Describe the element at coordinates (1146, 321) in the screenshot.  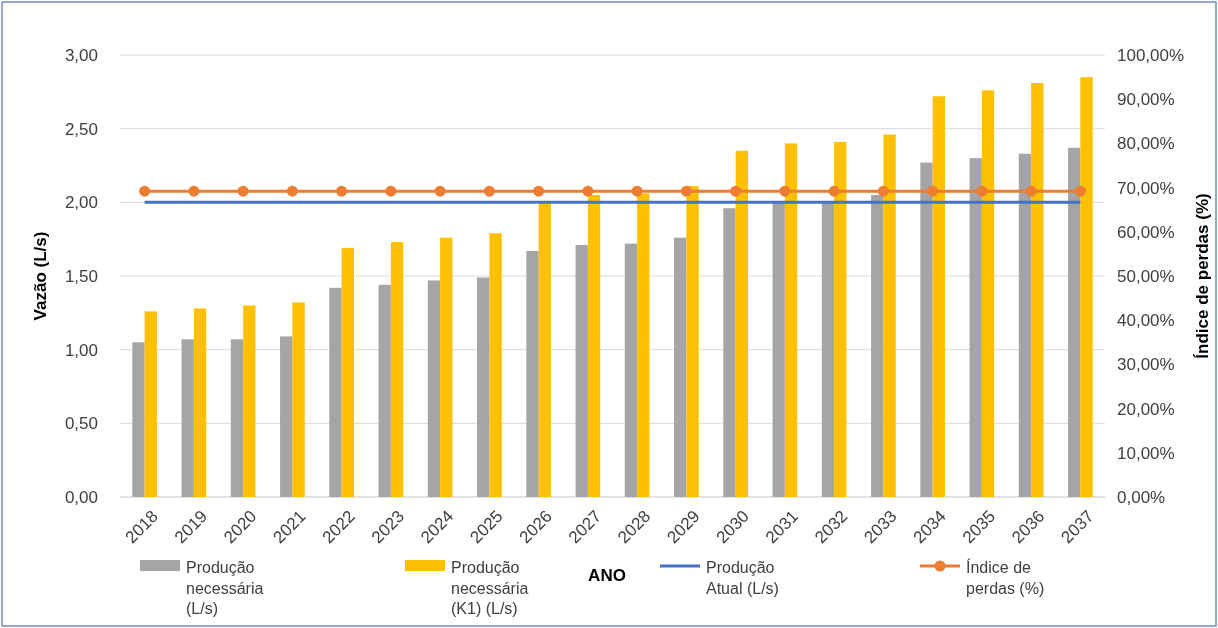
I see `y2-tick-label: 40,00%` at that location.